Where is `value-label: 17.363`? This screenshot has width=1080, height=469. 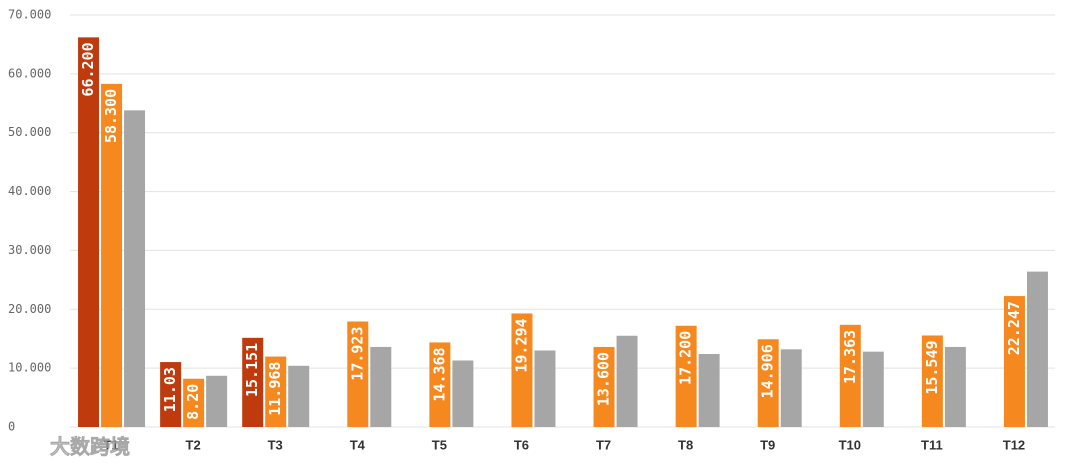 value-label: 17.363 is located at coordinates (850, 357).